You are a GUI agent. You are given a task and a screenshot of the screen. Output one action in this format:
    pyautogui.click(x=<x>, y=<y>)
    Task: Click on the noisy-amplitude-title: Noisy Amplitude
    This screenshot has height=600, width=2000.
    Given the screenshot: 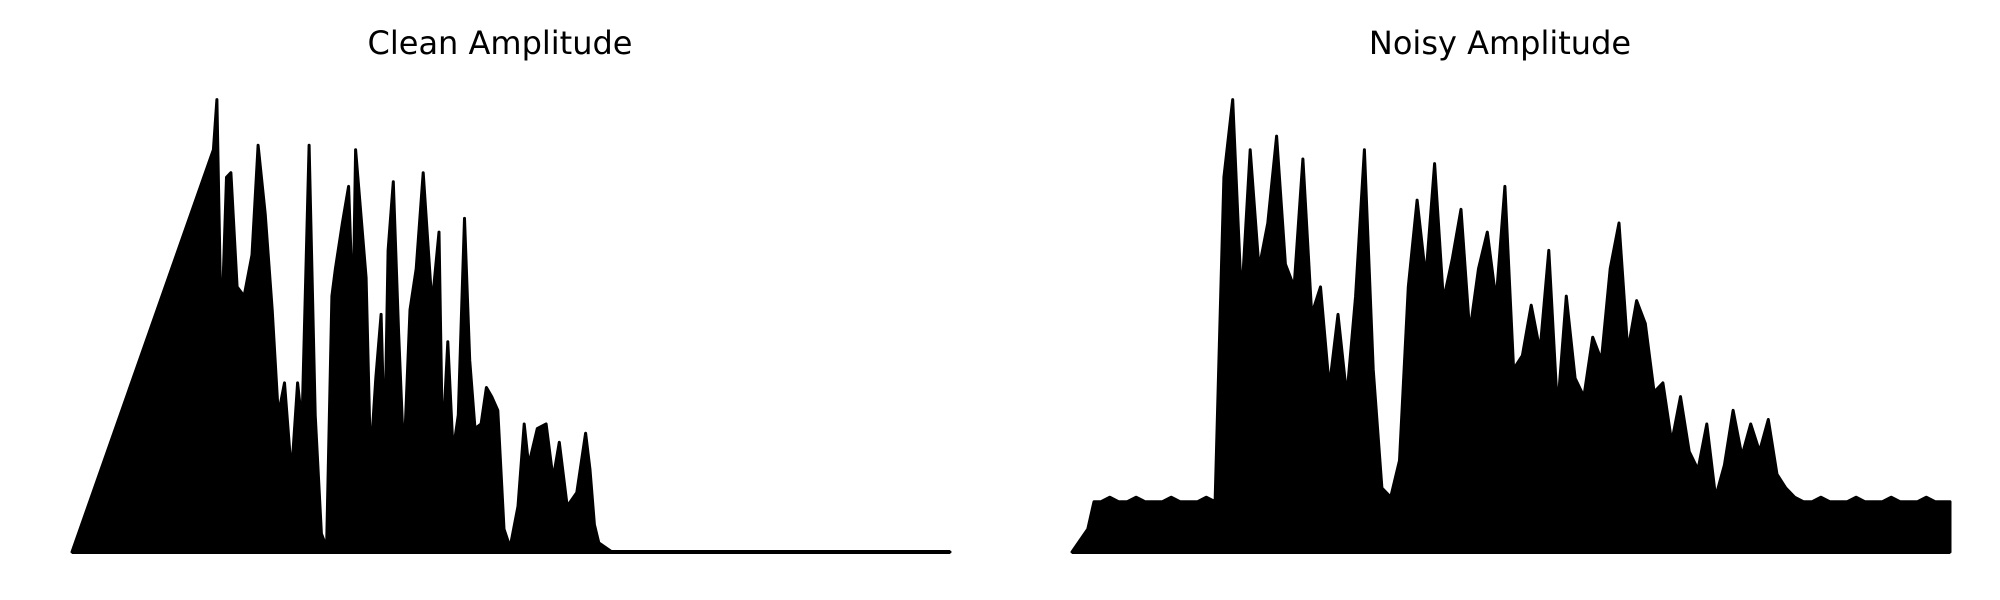 What is the action you would take?
    pyautogui.click(x=1500, y=43)
    